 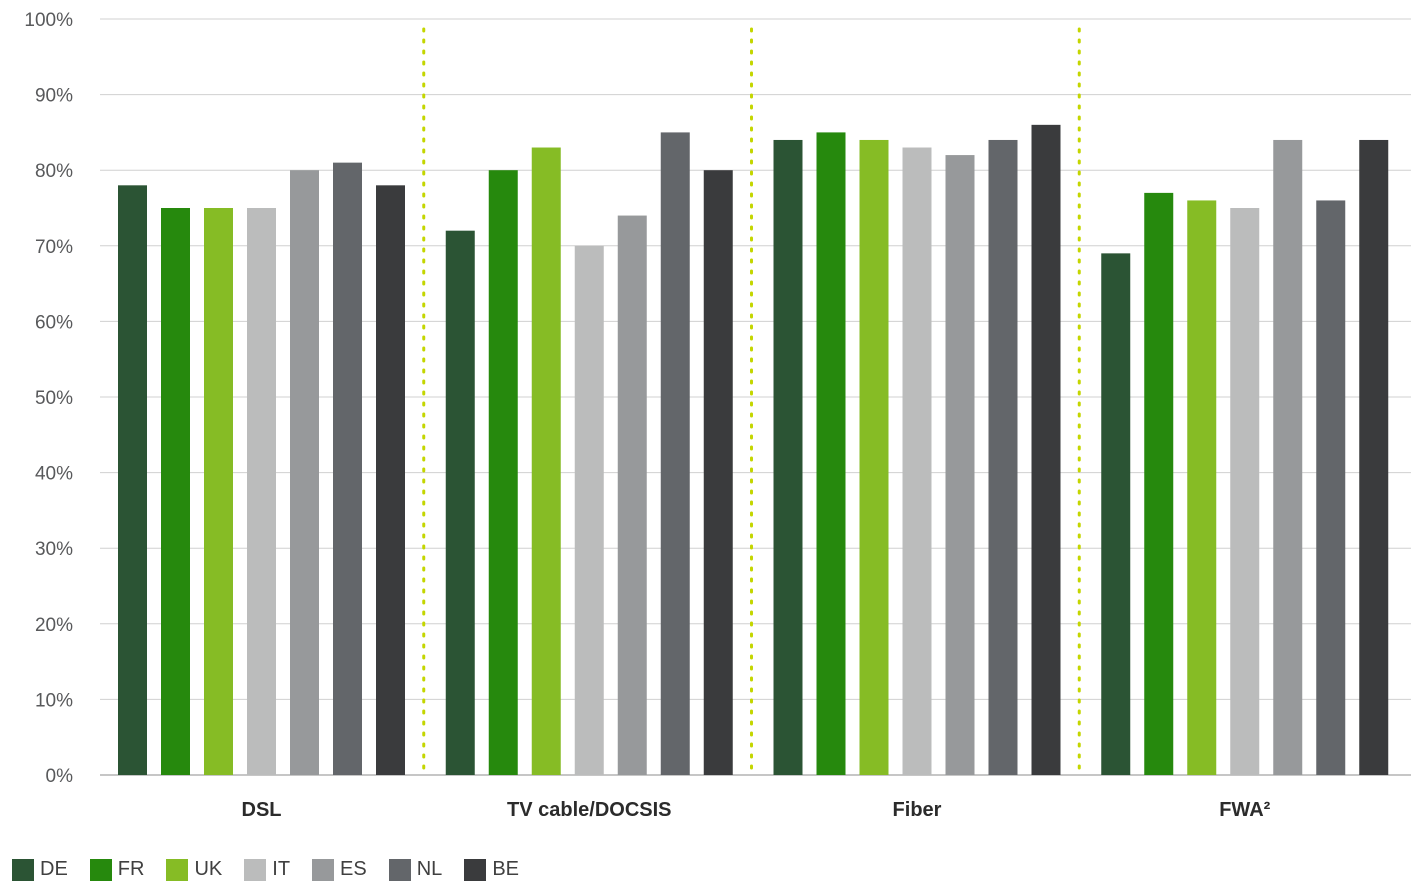 What do you see at coordinates (54, 322) in the screenshot?
I see `y-tick-label: 60%` at bounding box center [54, 322].